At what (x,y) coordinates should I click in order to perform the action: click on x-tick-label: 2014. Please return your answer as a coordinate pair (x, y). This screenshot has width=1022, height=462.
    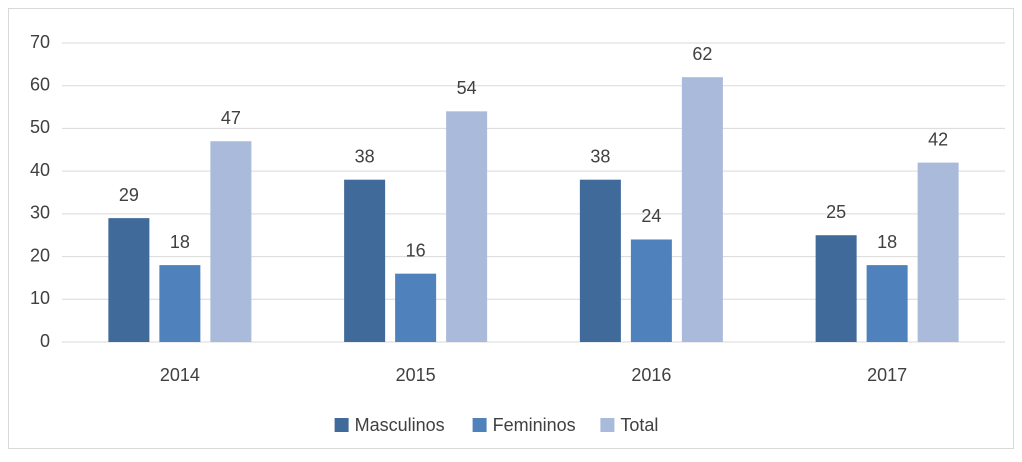
    Looking at the image, I should click on (180, 375).